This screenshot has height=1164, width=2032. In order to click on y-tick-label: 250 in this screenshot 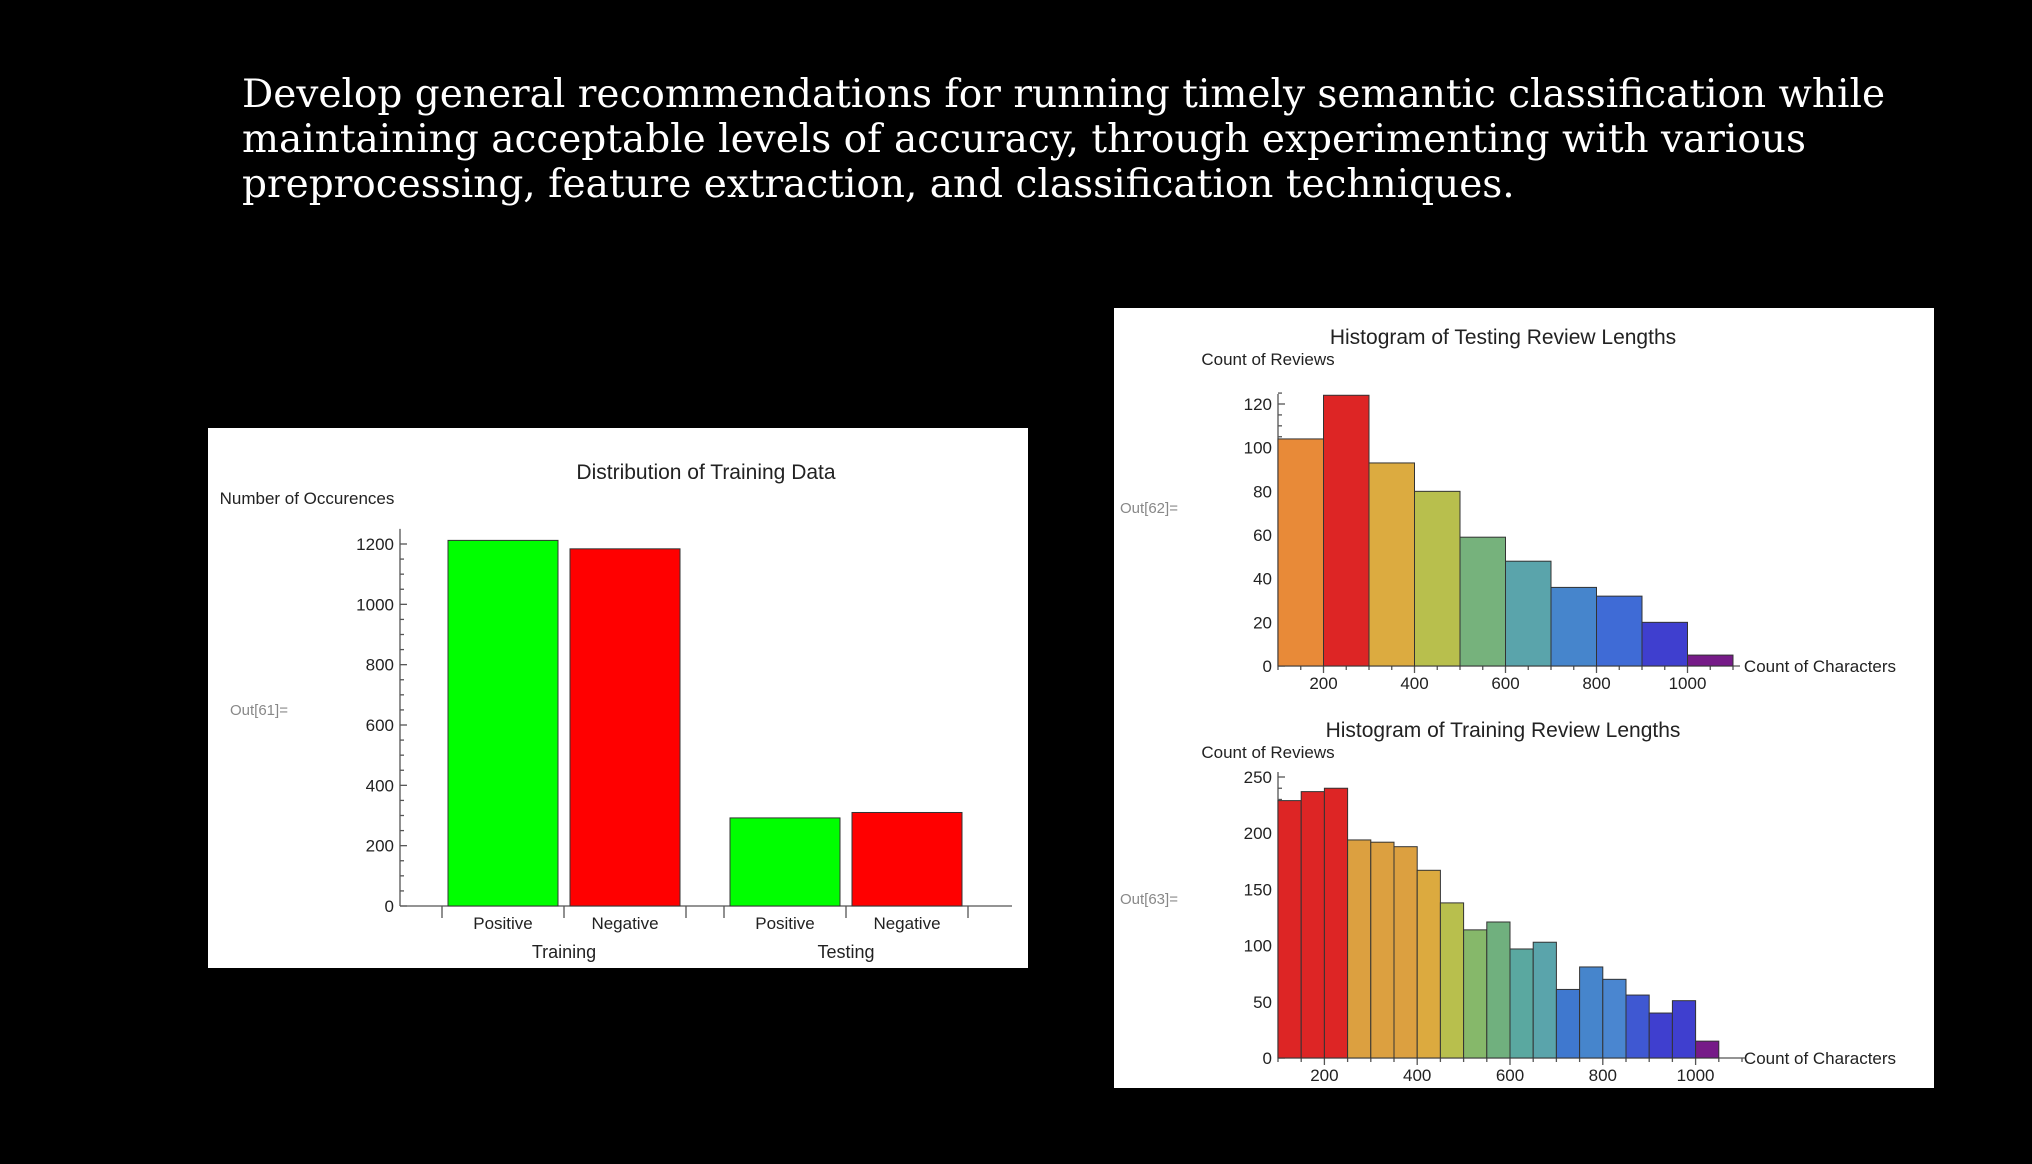, I will do `click(1258, 777)`.